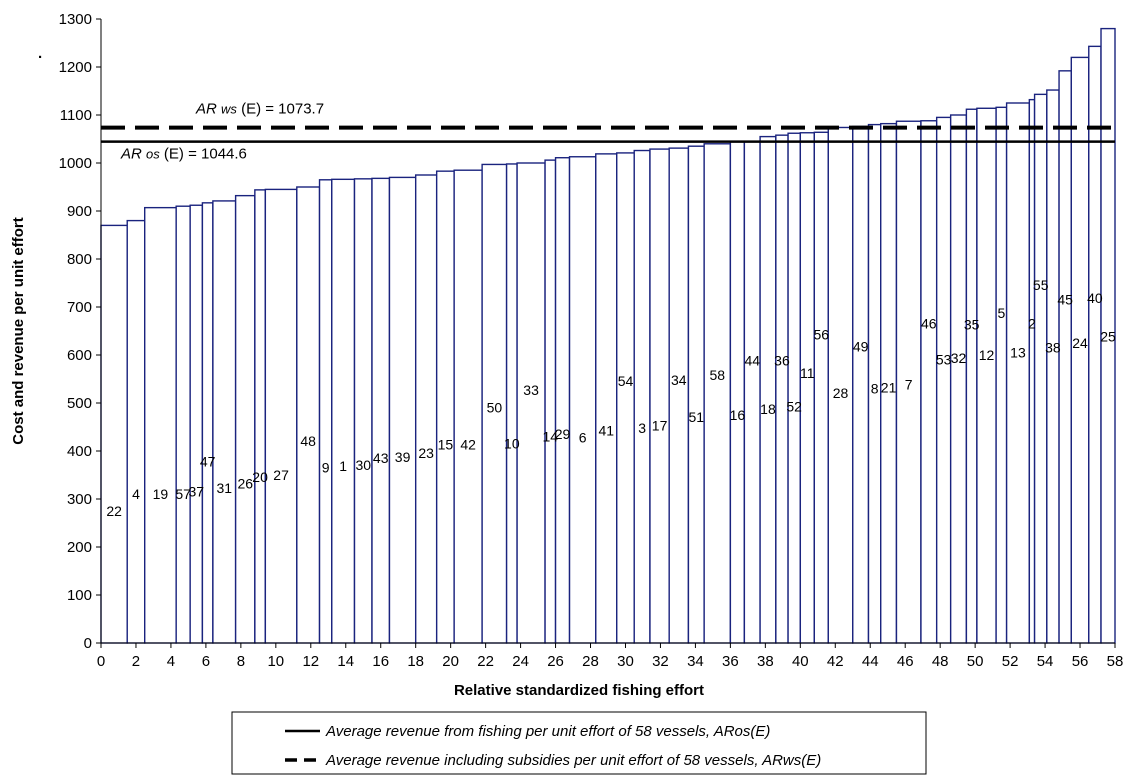 This screenshot has width=1134, height=775. What do you see at coordinates (415, 661) in the screenshot?
I see `x-tick-label: 18` at bounding box center [415, 661].